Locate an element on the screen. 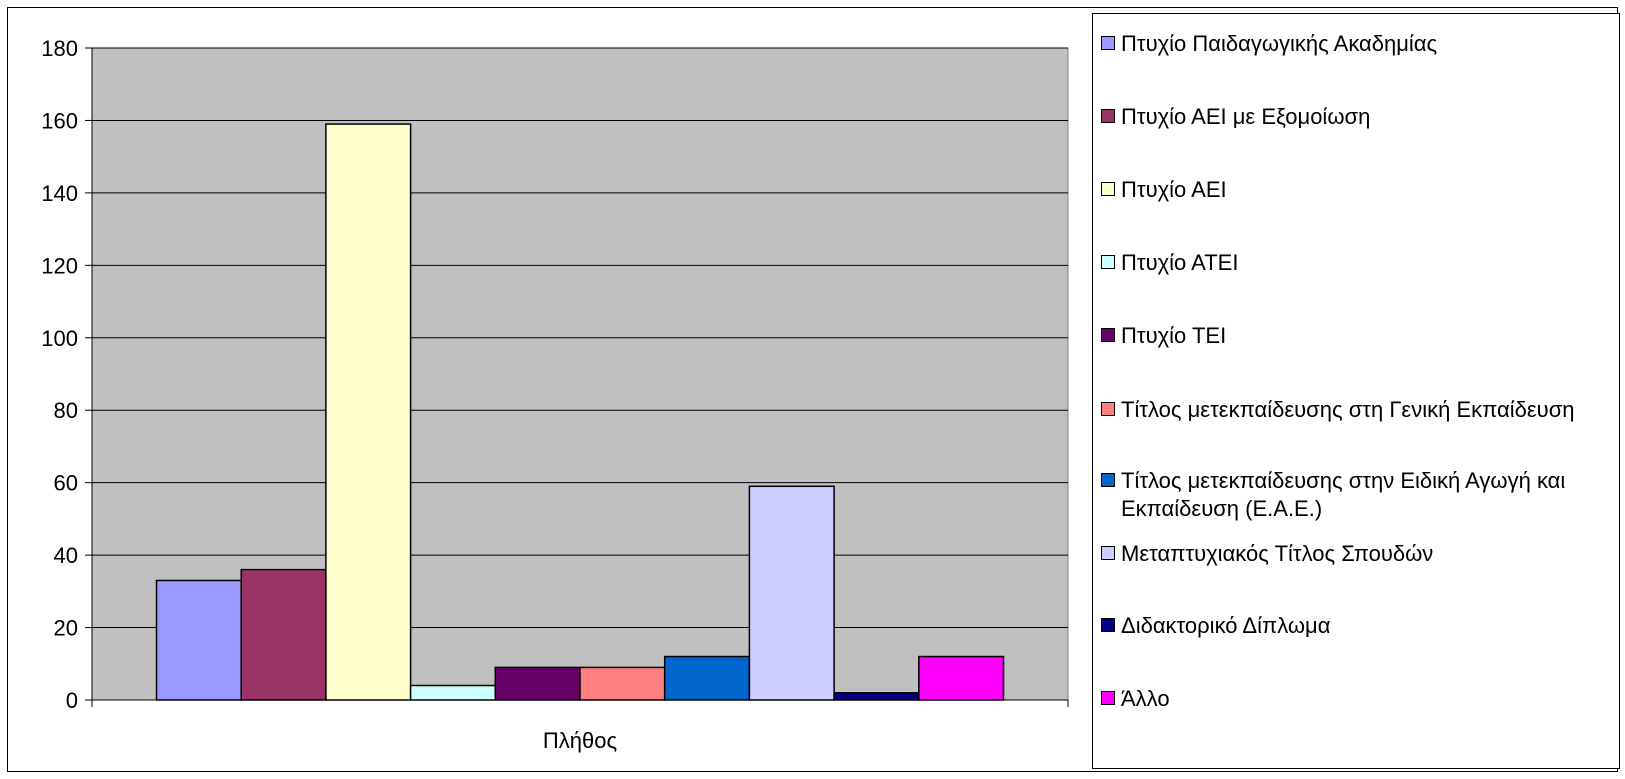 The image size is (1625, 779). x-category-label: Πλήθος is located at coordinates (580, 740).